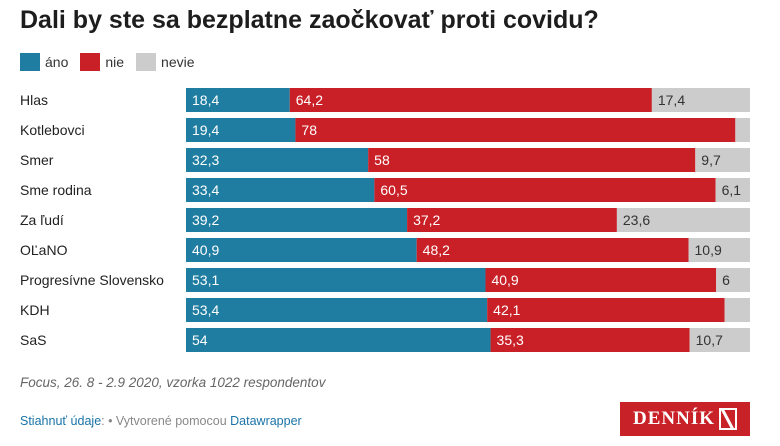  Describe the element at coordinates (146, 62) in the screenshot. I see `legend-swatch-nevie` at that location.